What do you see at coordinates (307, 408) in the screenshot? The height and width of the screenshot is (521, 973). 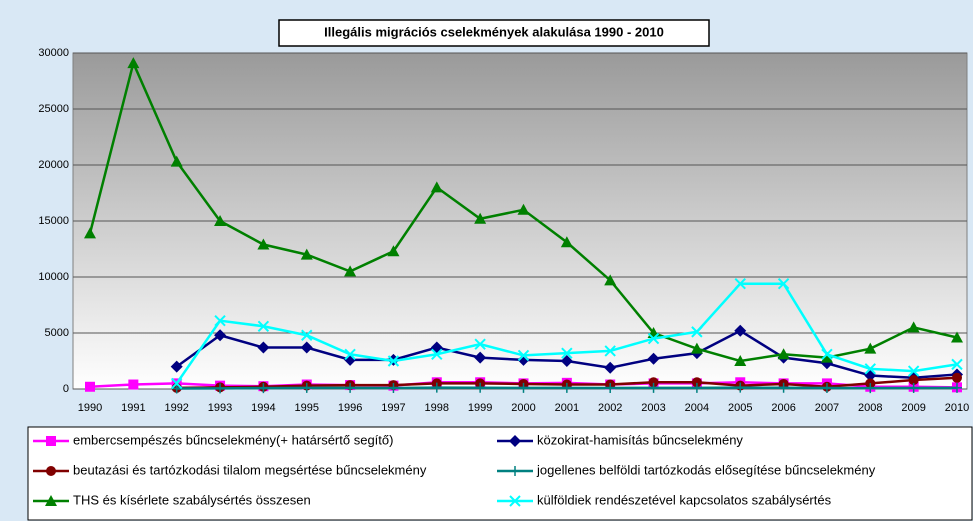 I see `x-tick-label: 1995` at bounding box center [307, 408].